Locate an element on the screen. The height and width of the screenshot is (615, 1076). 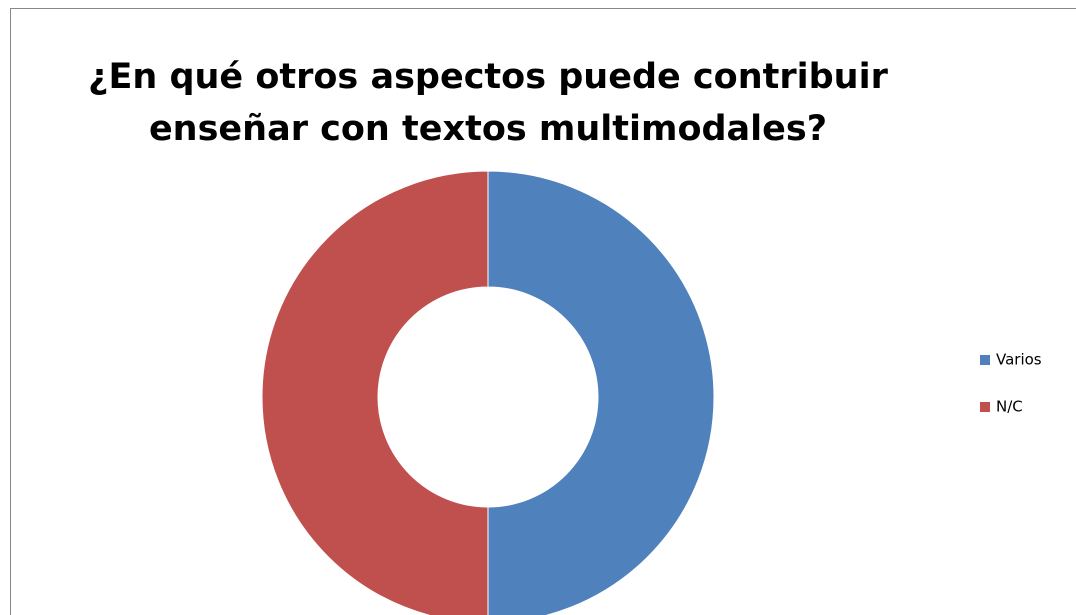
legend-label: Varios is located at coordinates (1019, 360).